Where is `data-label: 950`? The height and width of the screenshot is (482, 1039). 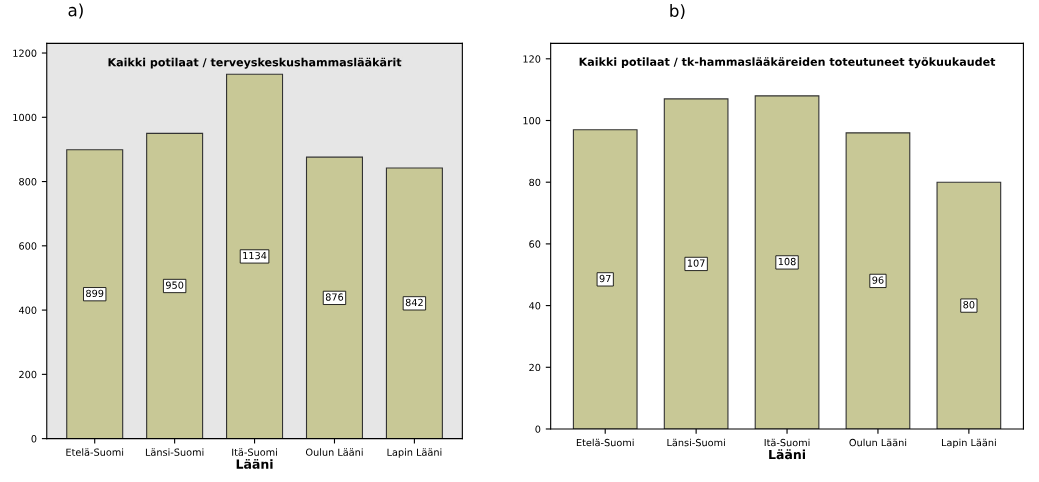
data-label: 950 is located at coordinates (174, 285).